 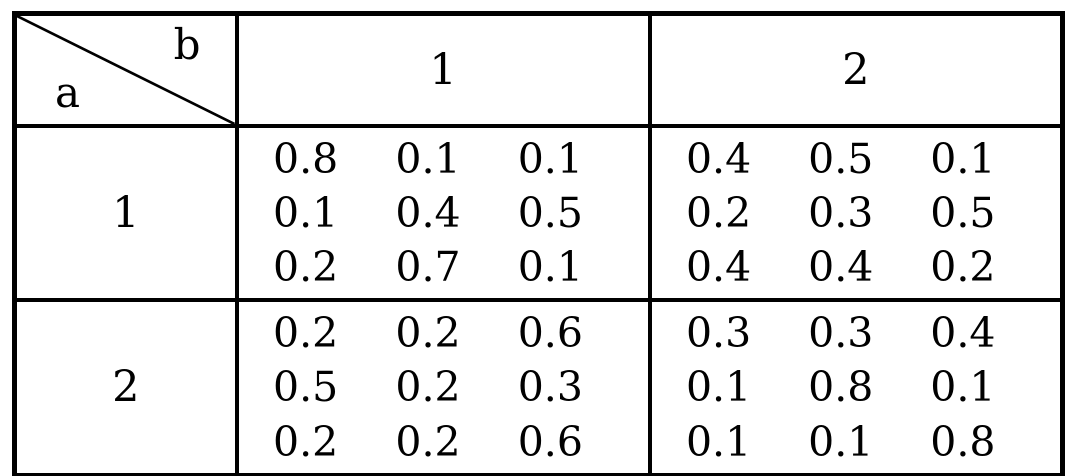 What do you see at coordinates (125, 387) in the screenshot?
I see `row-header-a2: 2` at bounding box center [125, 387].